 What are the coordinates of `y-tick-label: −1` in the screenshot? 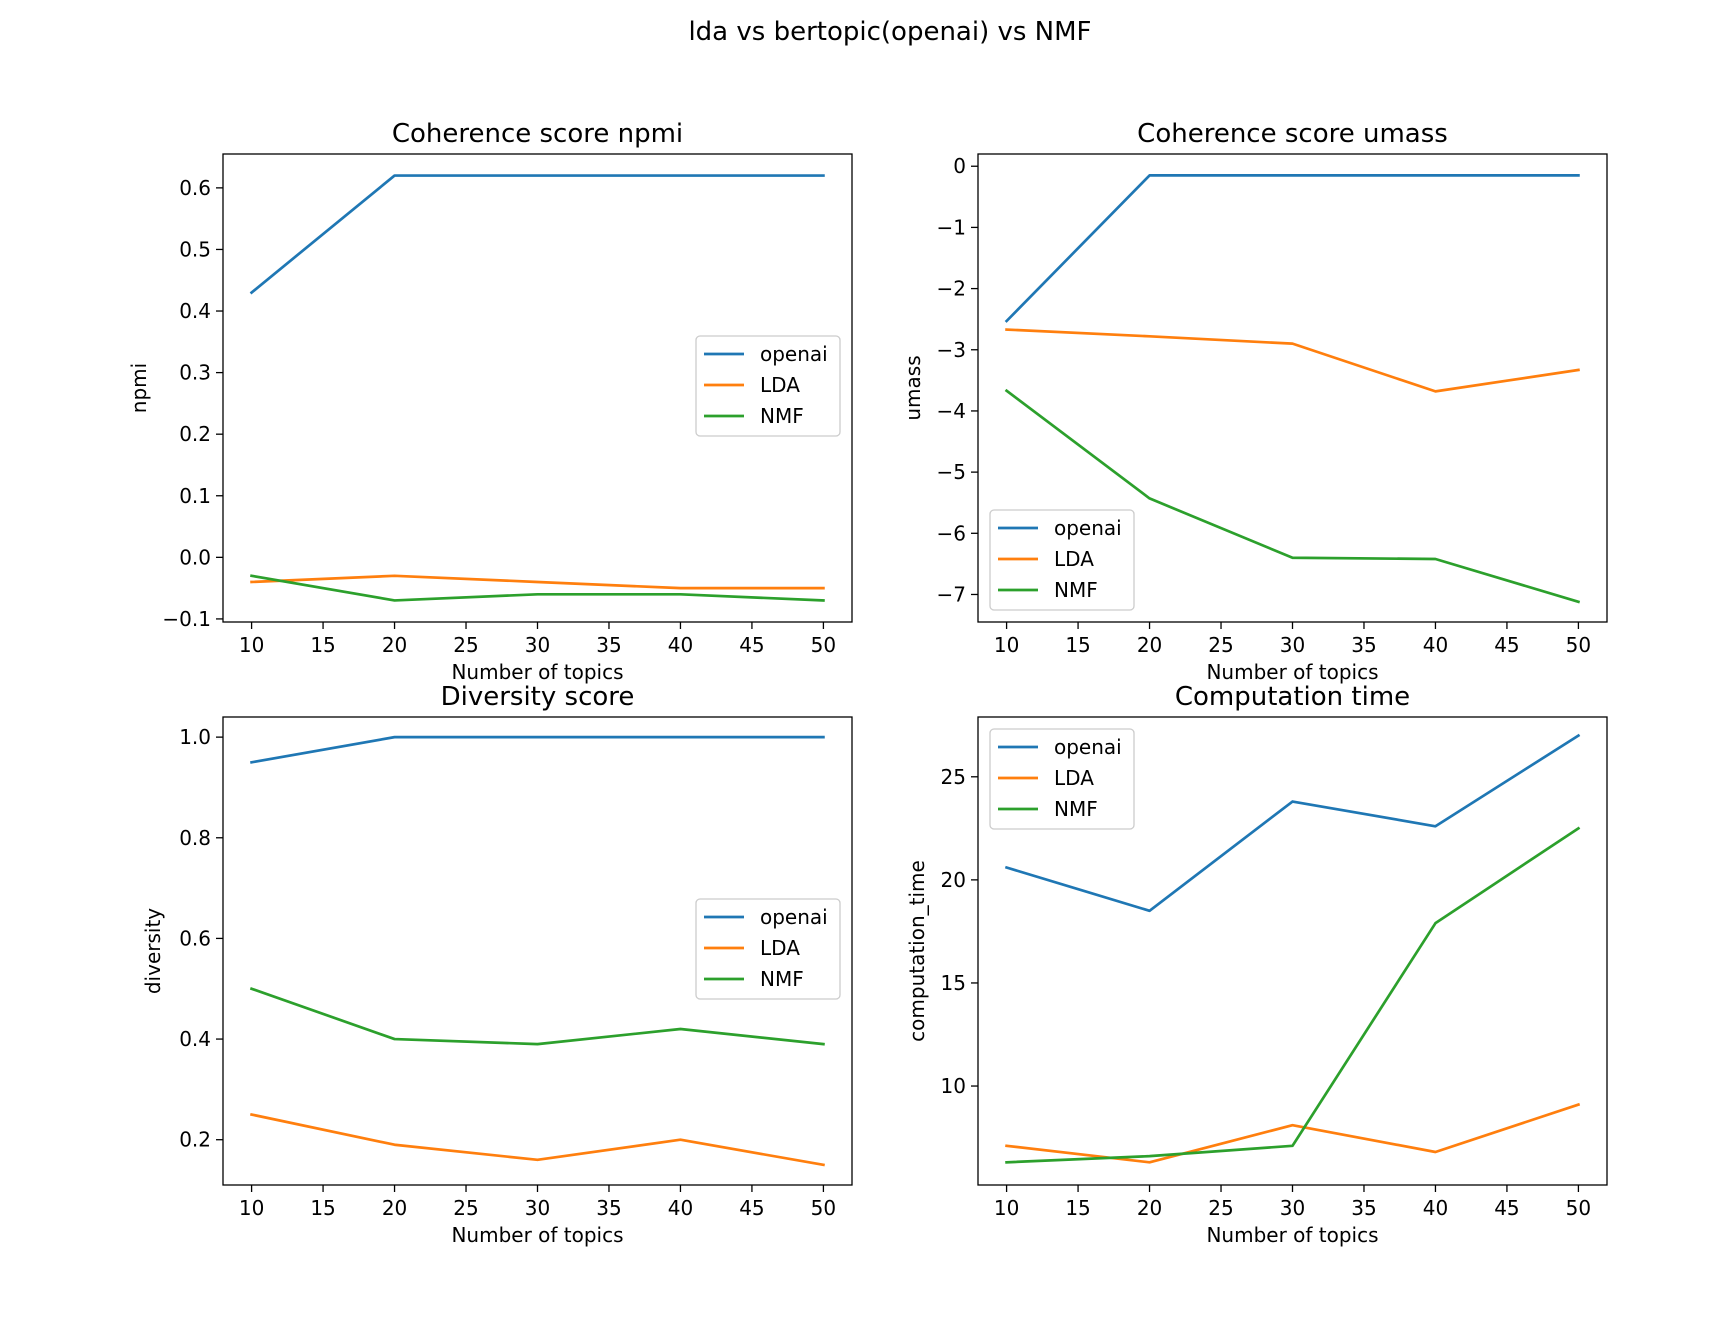 It's located at (951, 227).